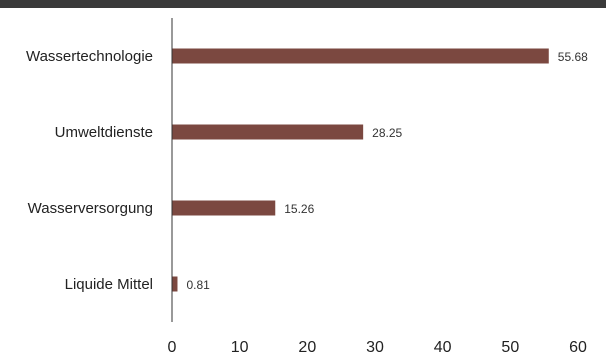 Image resolution: width=606 pixels, height=358 pixels. I want to click on value-label: 15.26, so click(299, 209).